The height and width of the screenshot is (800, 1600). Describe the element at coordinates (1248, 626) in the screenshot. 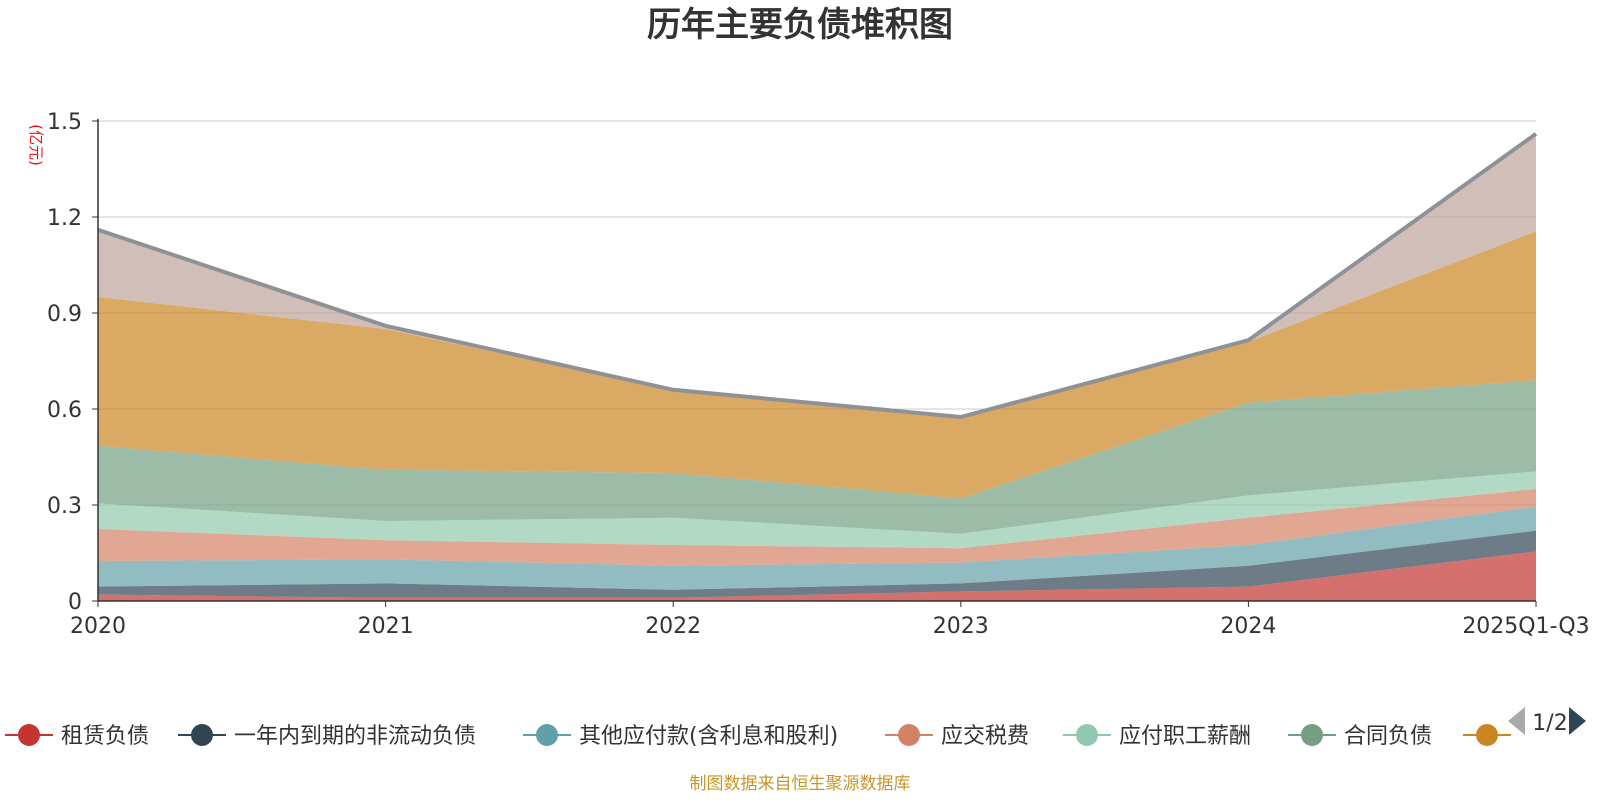

I see `x-tick-label: 2024` at that location.